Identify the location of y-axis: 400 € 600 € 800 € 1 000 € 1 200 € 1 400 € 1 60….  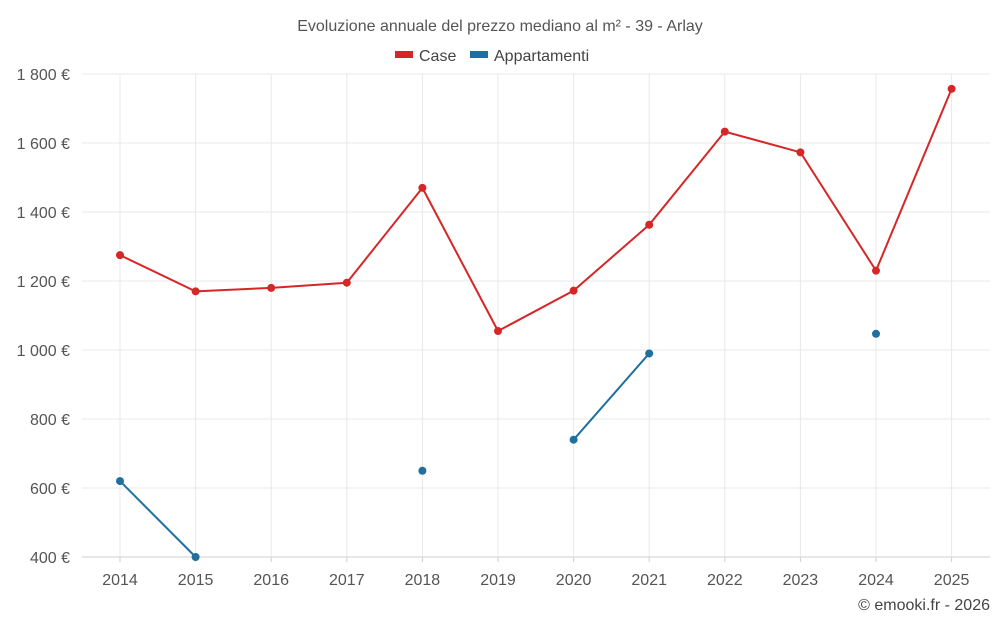
(43, 317).